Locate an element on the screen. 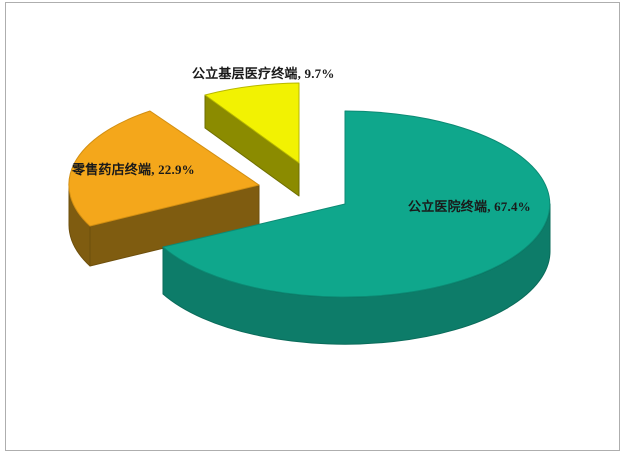 The width and height of the screenshot is (630, 461). orange-slice-top-face is located at coordinates (164, 168).